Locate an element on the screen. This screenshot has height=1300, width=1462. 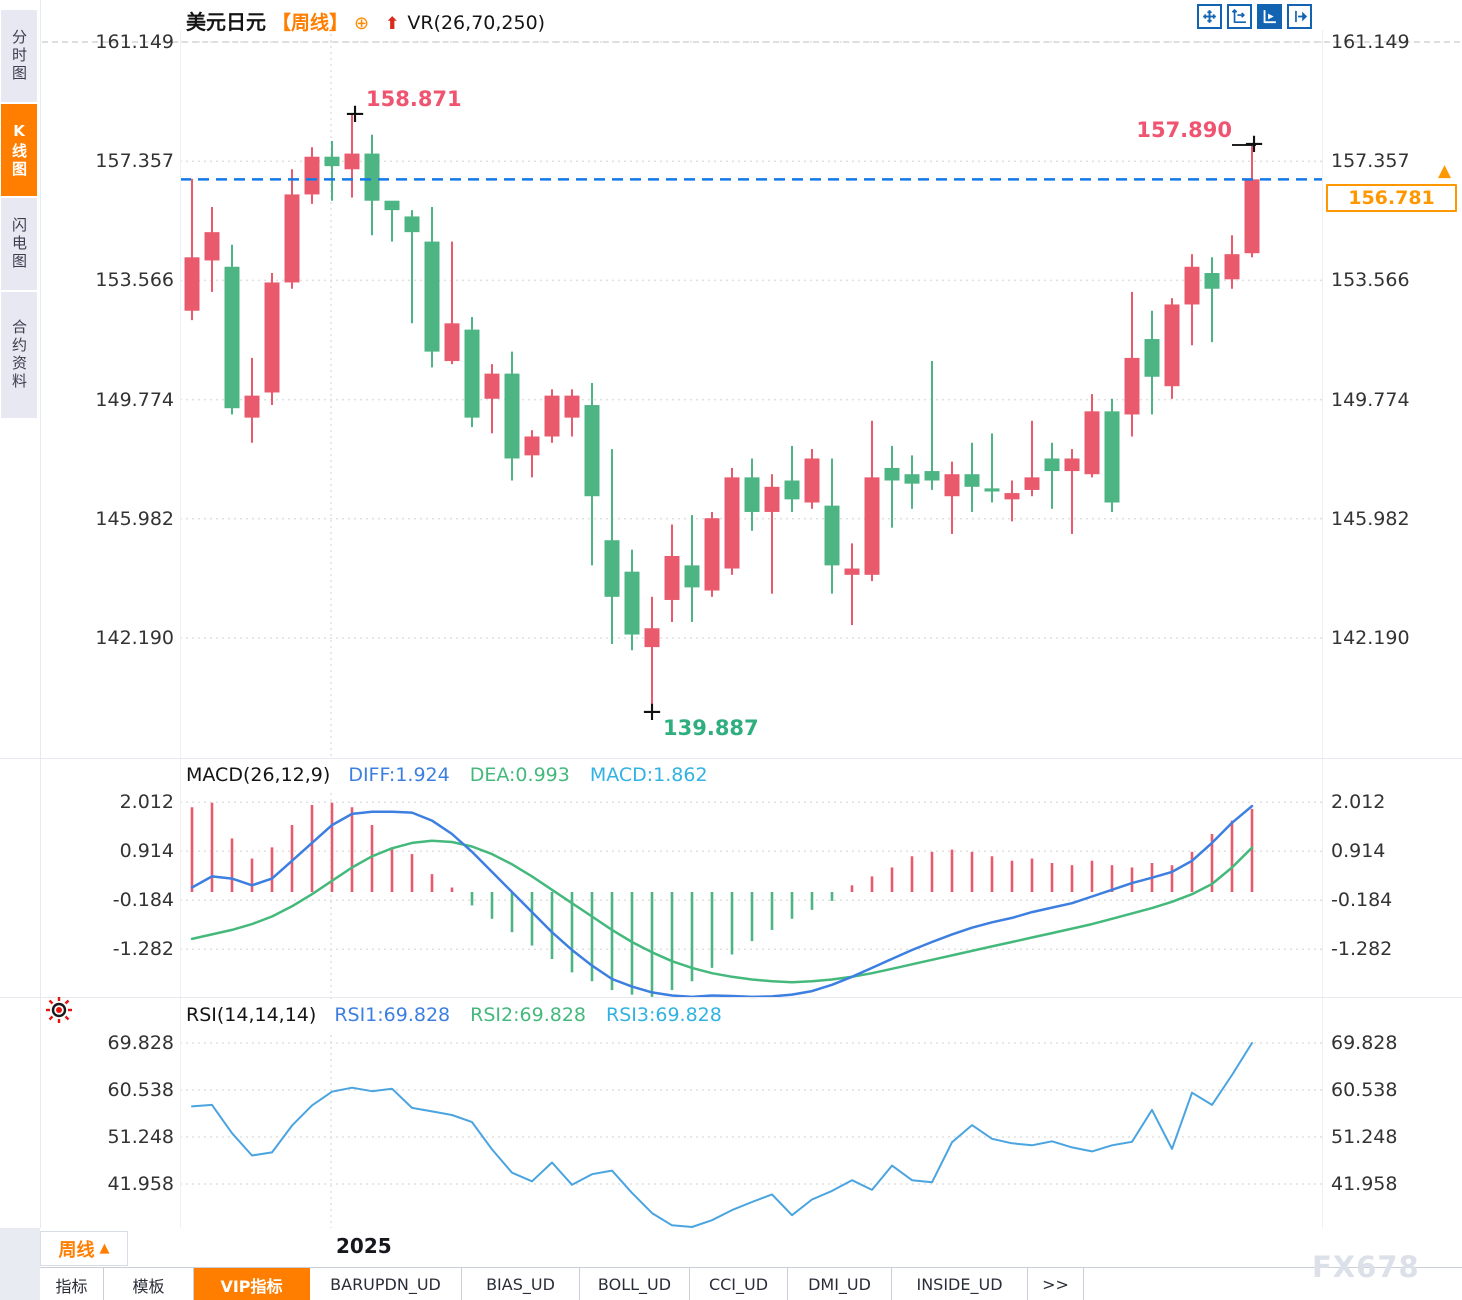
macd-chart is located at coordinates (751, 896).